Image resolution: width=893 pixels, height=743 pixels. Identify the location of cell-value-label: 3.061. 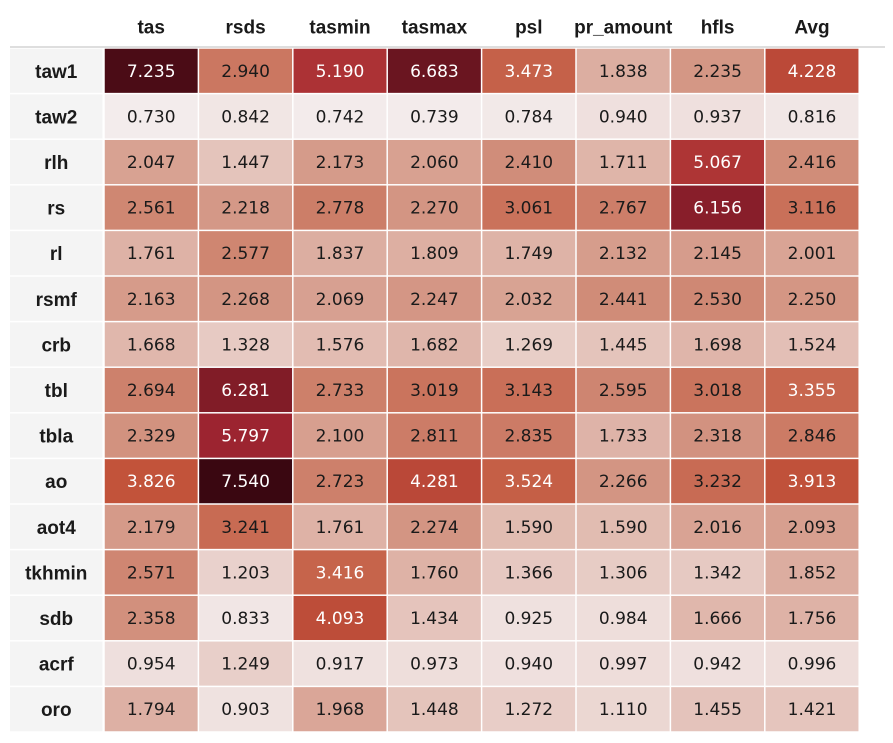
(528, 209).